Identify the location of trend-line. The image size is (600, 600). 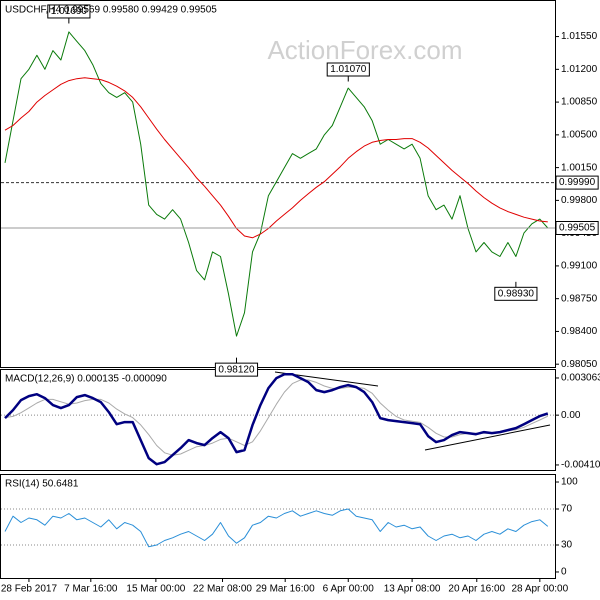
(487, 437).